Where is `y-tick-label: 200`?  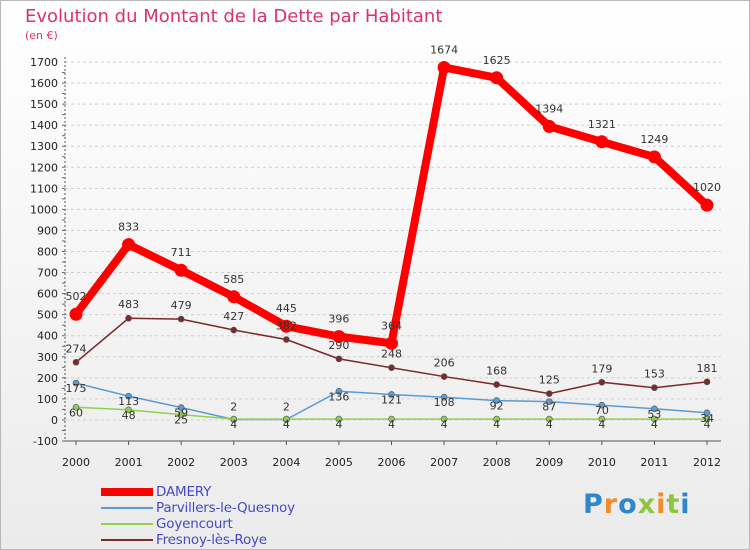 y-tick-label: 200 is located at coordinates (47, 378).